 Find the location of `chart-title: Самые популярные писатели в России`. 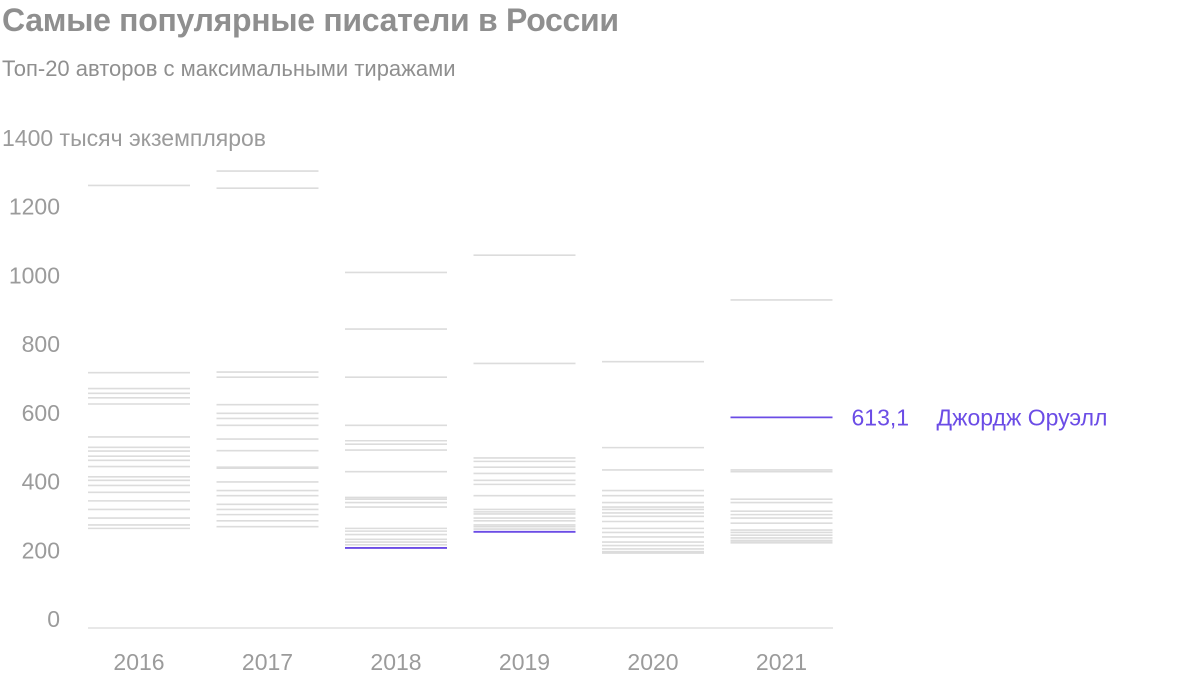

chart-title: Самые популярные писатели в России is located at coordinates (310, 20).